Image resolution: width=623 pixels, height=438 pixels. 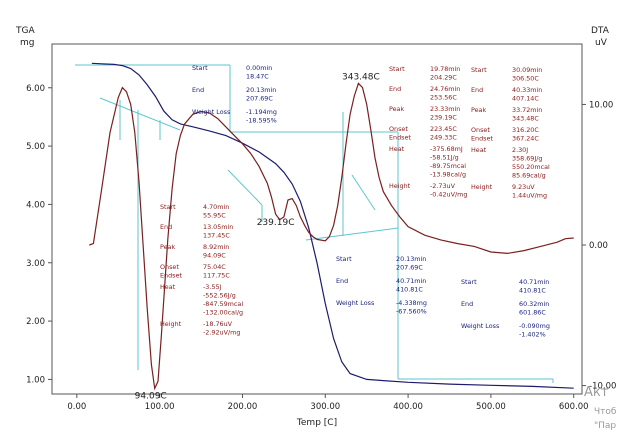 I want to click on annotation-value: 601.86C, so click(x=532, y=313).